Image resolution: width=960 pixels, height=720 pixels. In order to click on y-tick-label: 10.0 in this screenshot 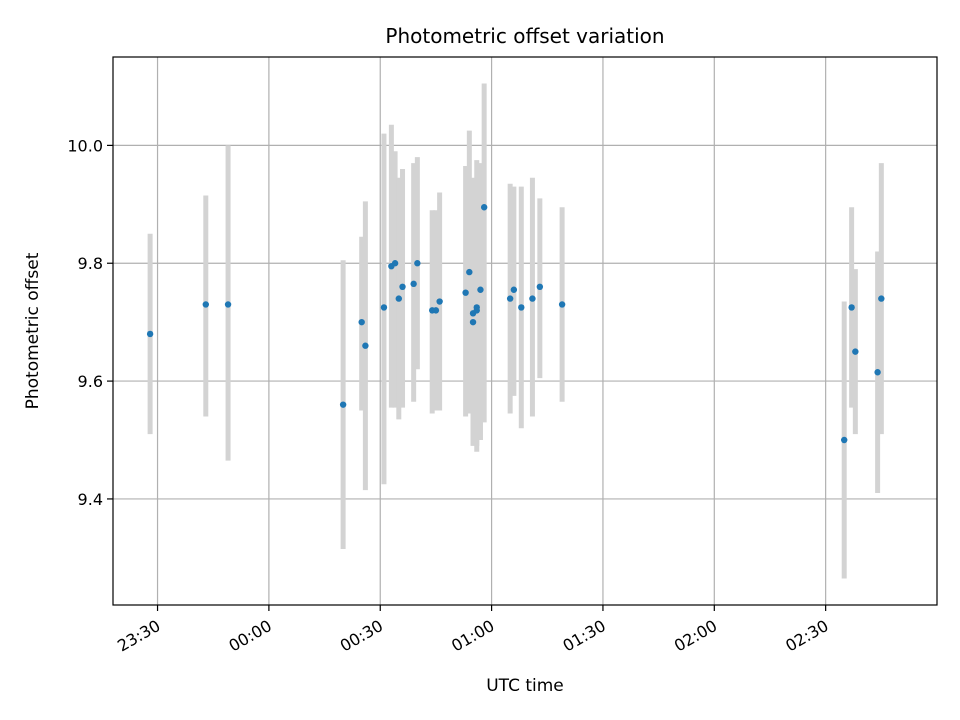, I will do `click(85, 145)`.